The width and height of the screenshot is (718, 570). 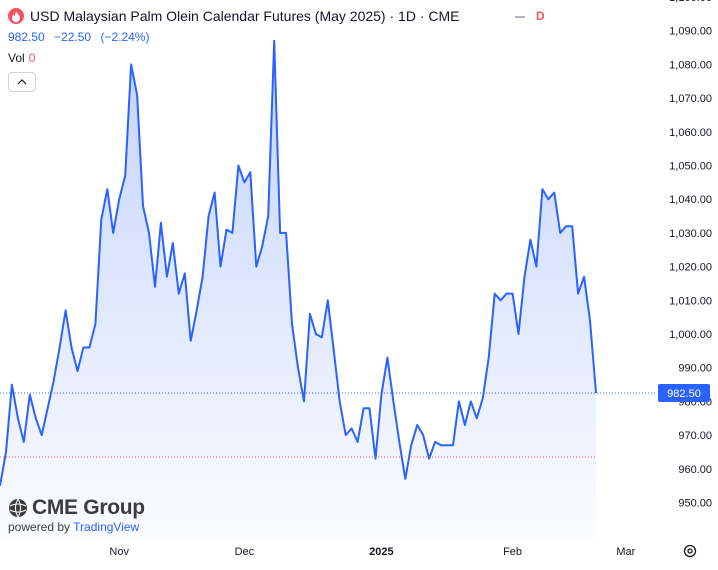 What do you see at coordinates (119, 552) in the screenshot?
I see `x-tick-label: Nov` at bounding box center [119, 552].